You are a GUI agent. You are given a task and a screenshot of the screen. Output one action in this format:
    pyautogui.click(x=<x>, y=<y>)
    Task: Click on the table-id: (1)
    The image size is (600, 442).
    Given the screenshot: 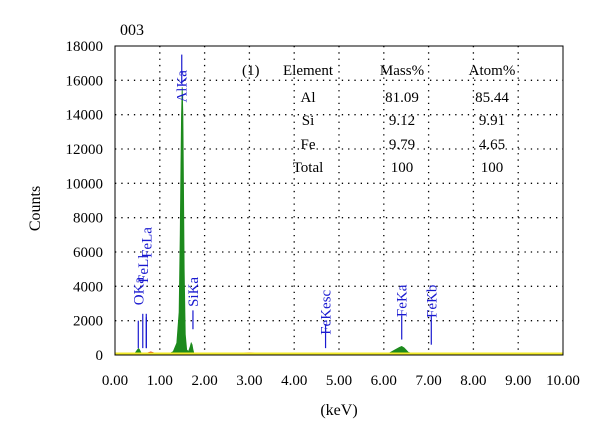 What is the action you would take?
    pyautogui.click(x=251, y=71)
    